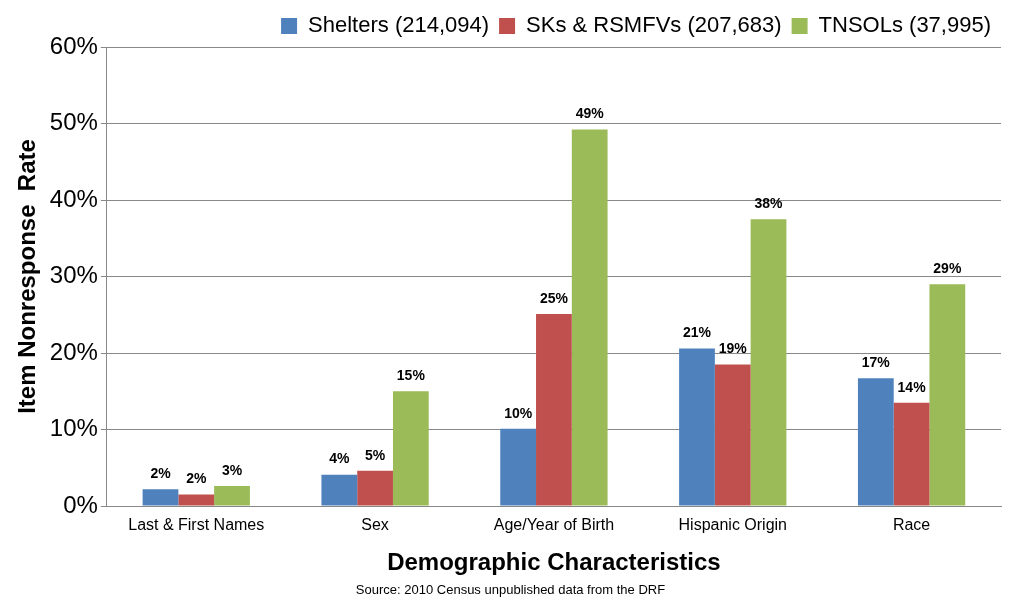  Describe the element at coordinates (554, 562) in the screenshot. I see `x-axis-title: Demographic Characteristics` at that location.